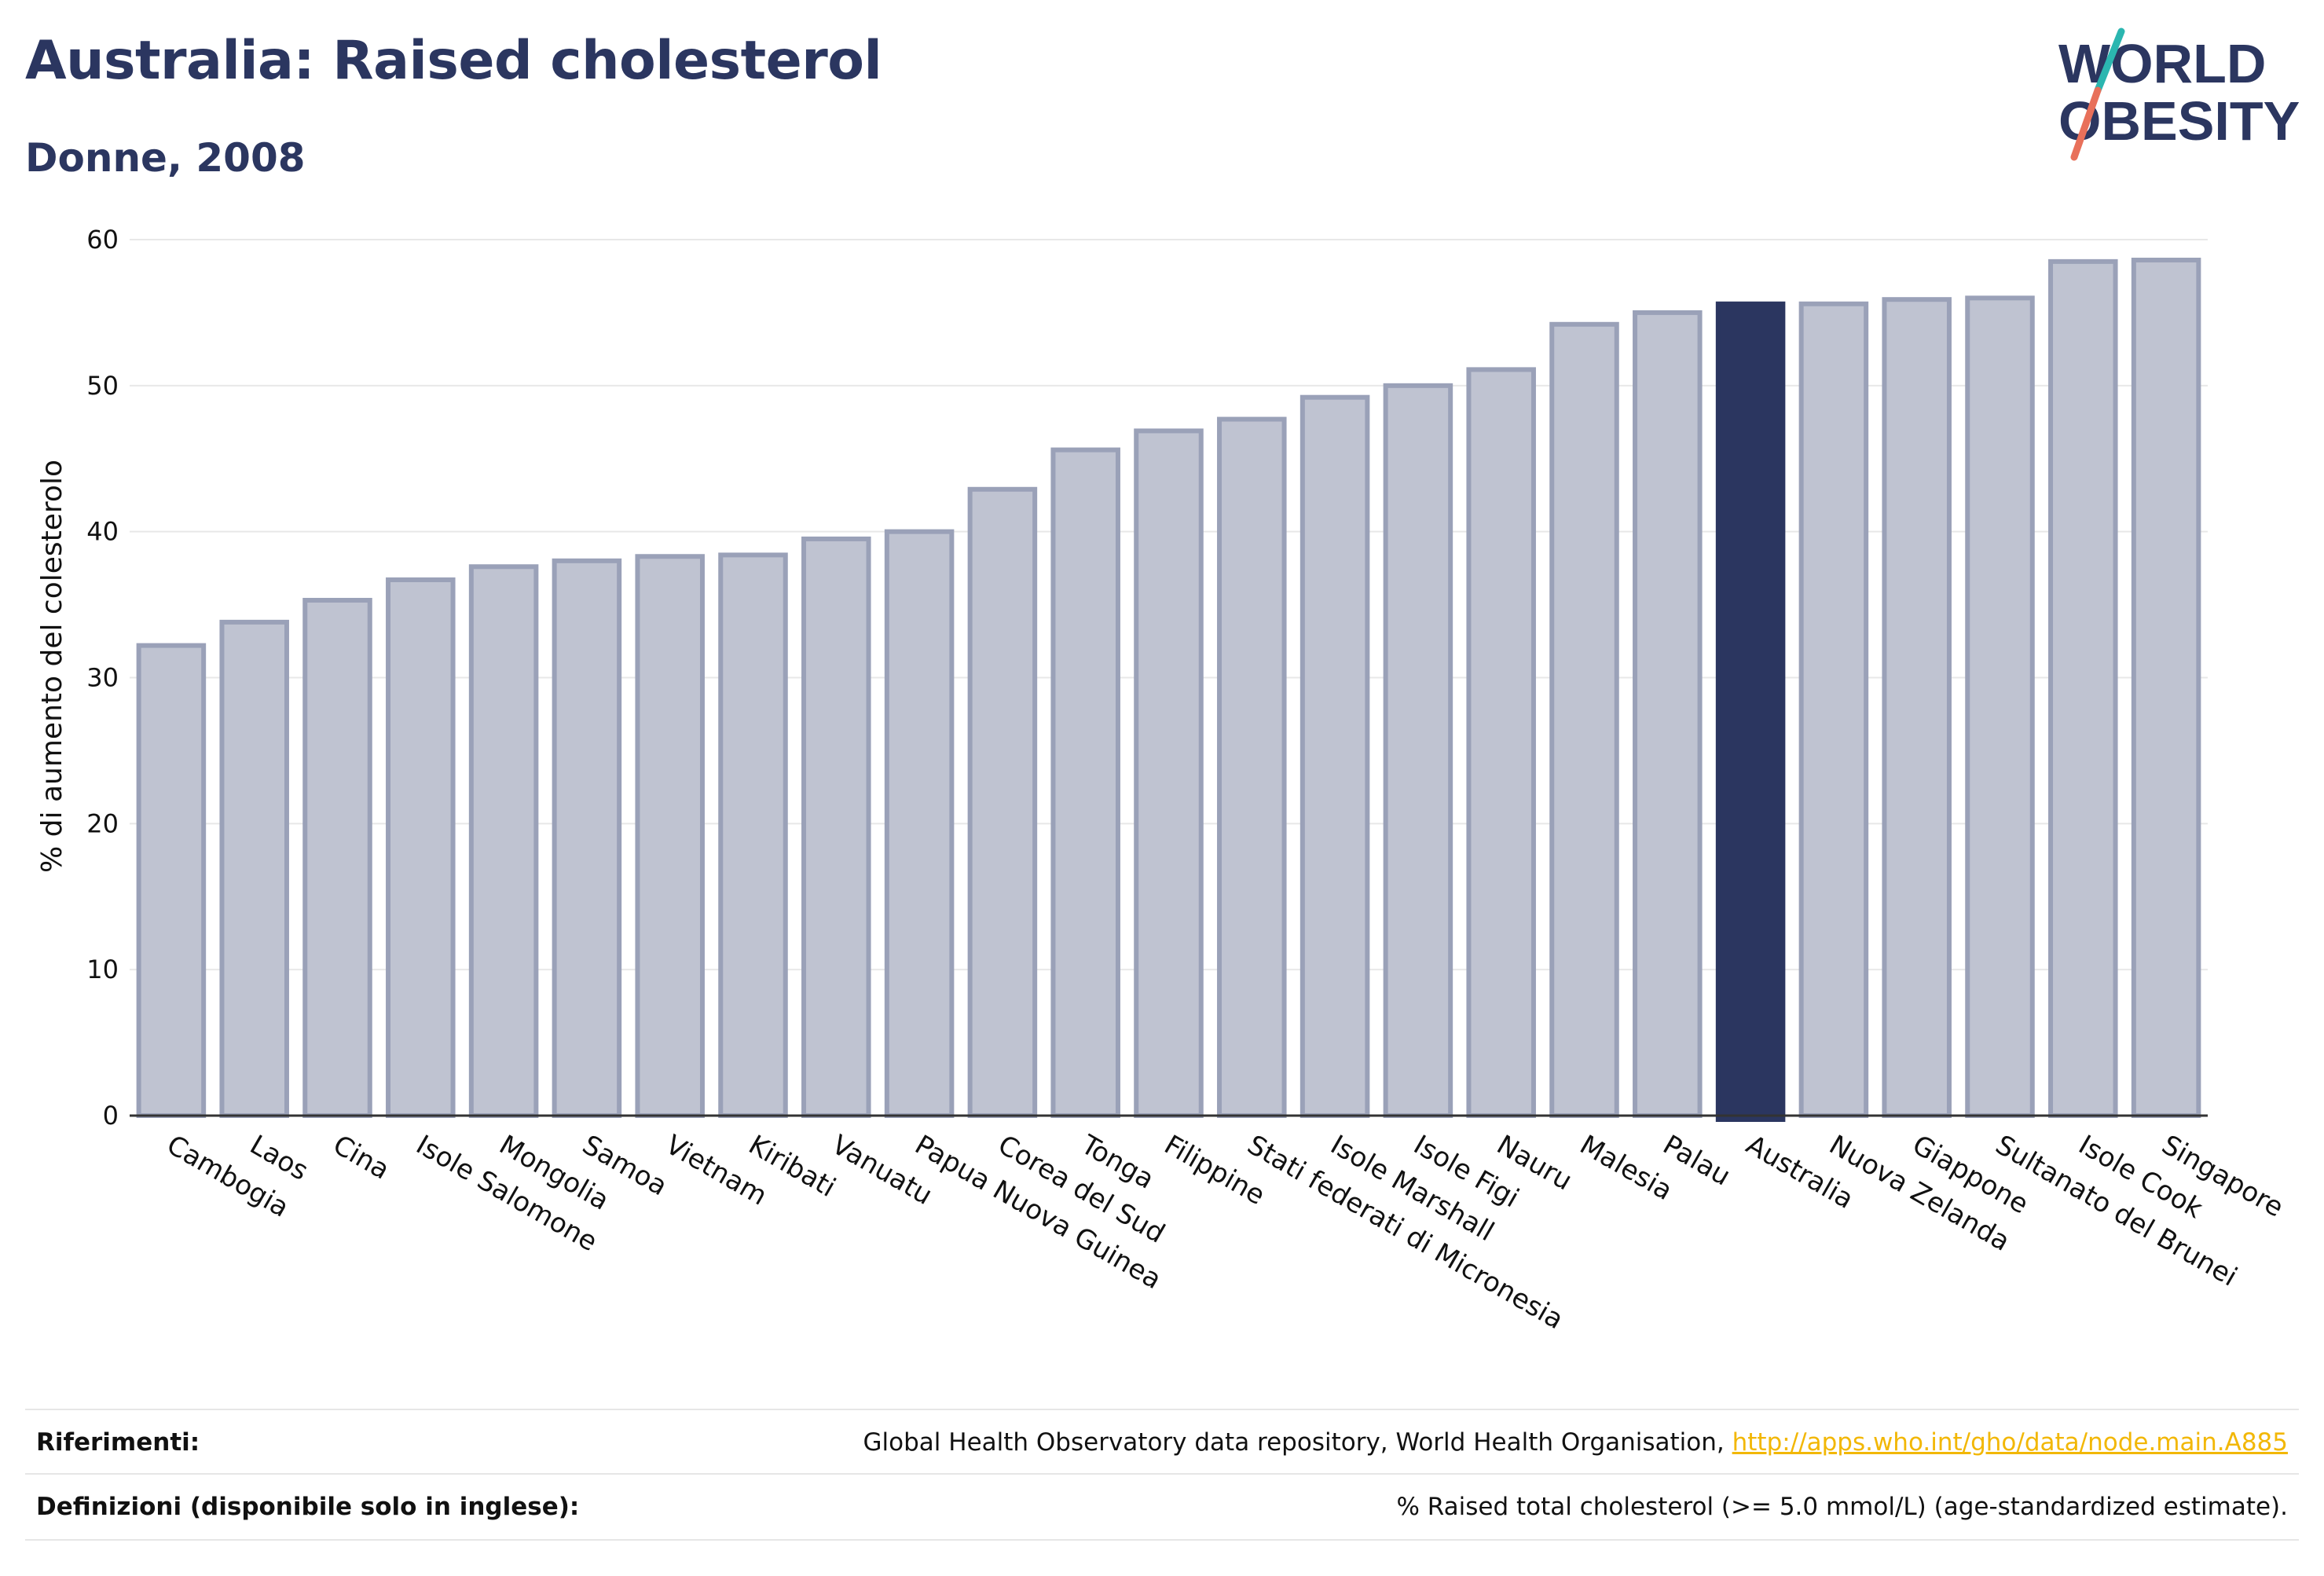  I want to click on bar-corea-del-sud, so click(1002, 802).